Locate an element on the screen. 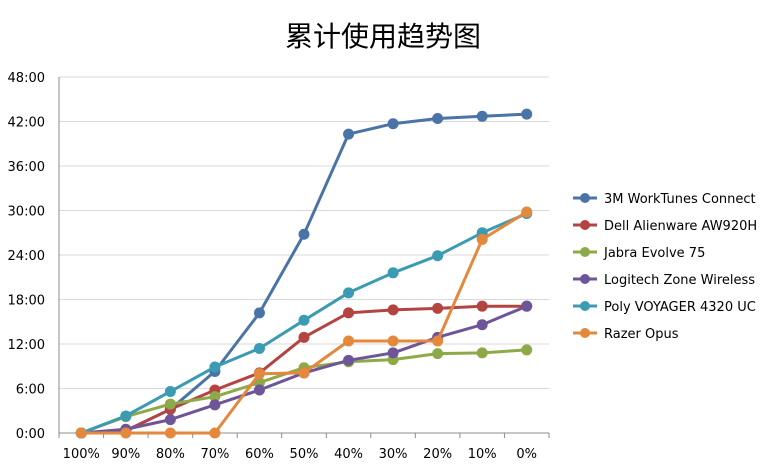  legend-entry: Razer Opus is located at coordinates (626, 334).